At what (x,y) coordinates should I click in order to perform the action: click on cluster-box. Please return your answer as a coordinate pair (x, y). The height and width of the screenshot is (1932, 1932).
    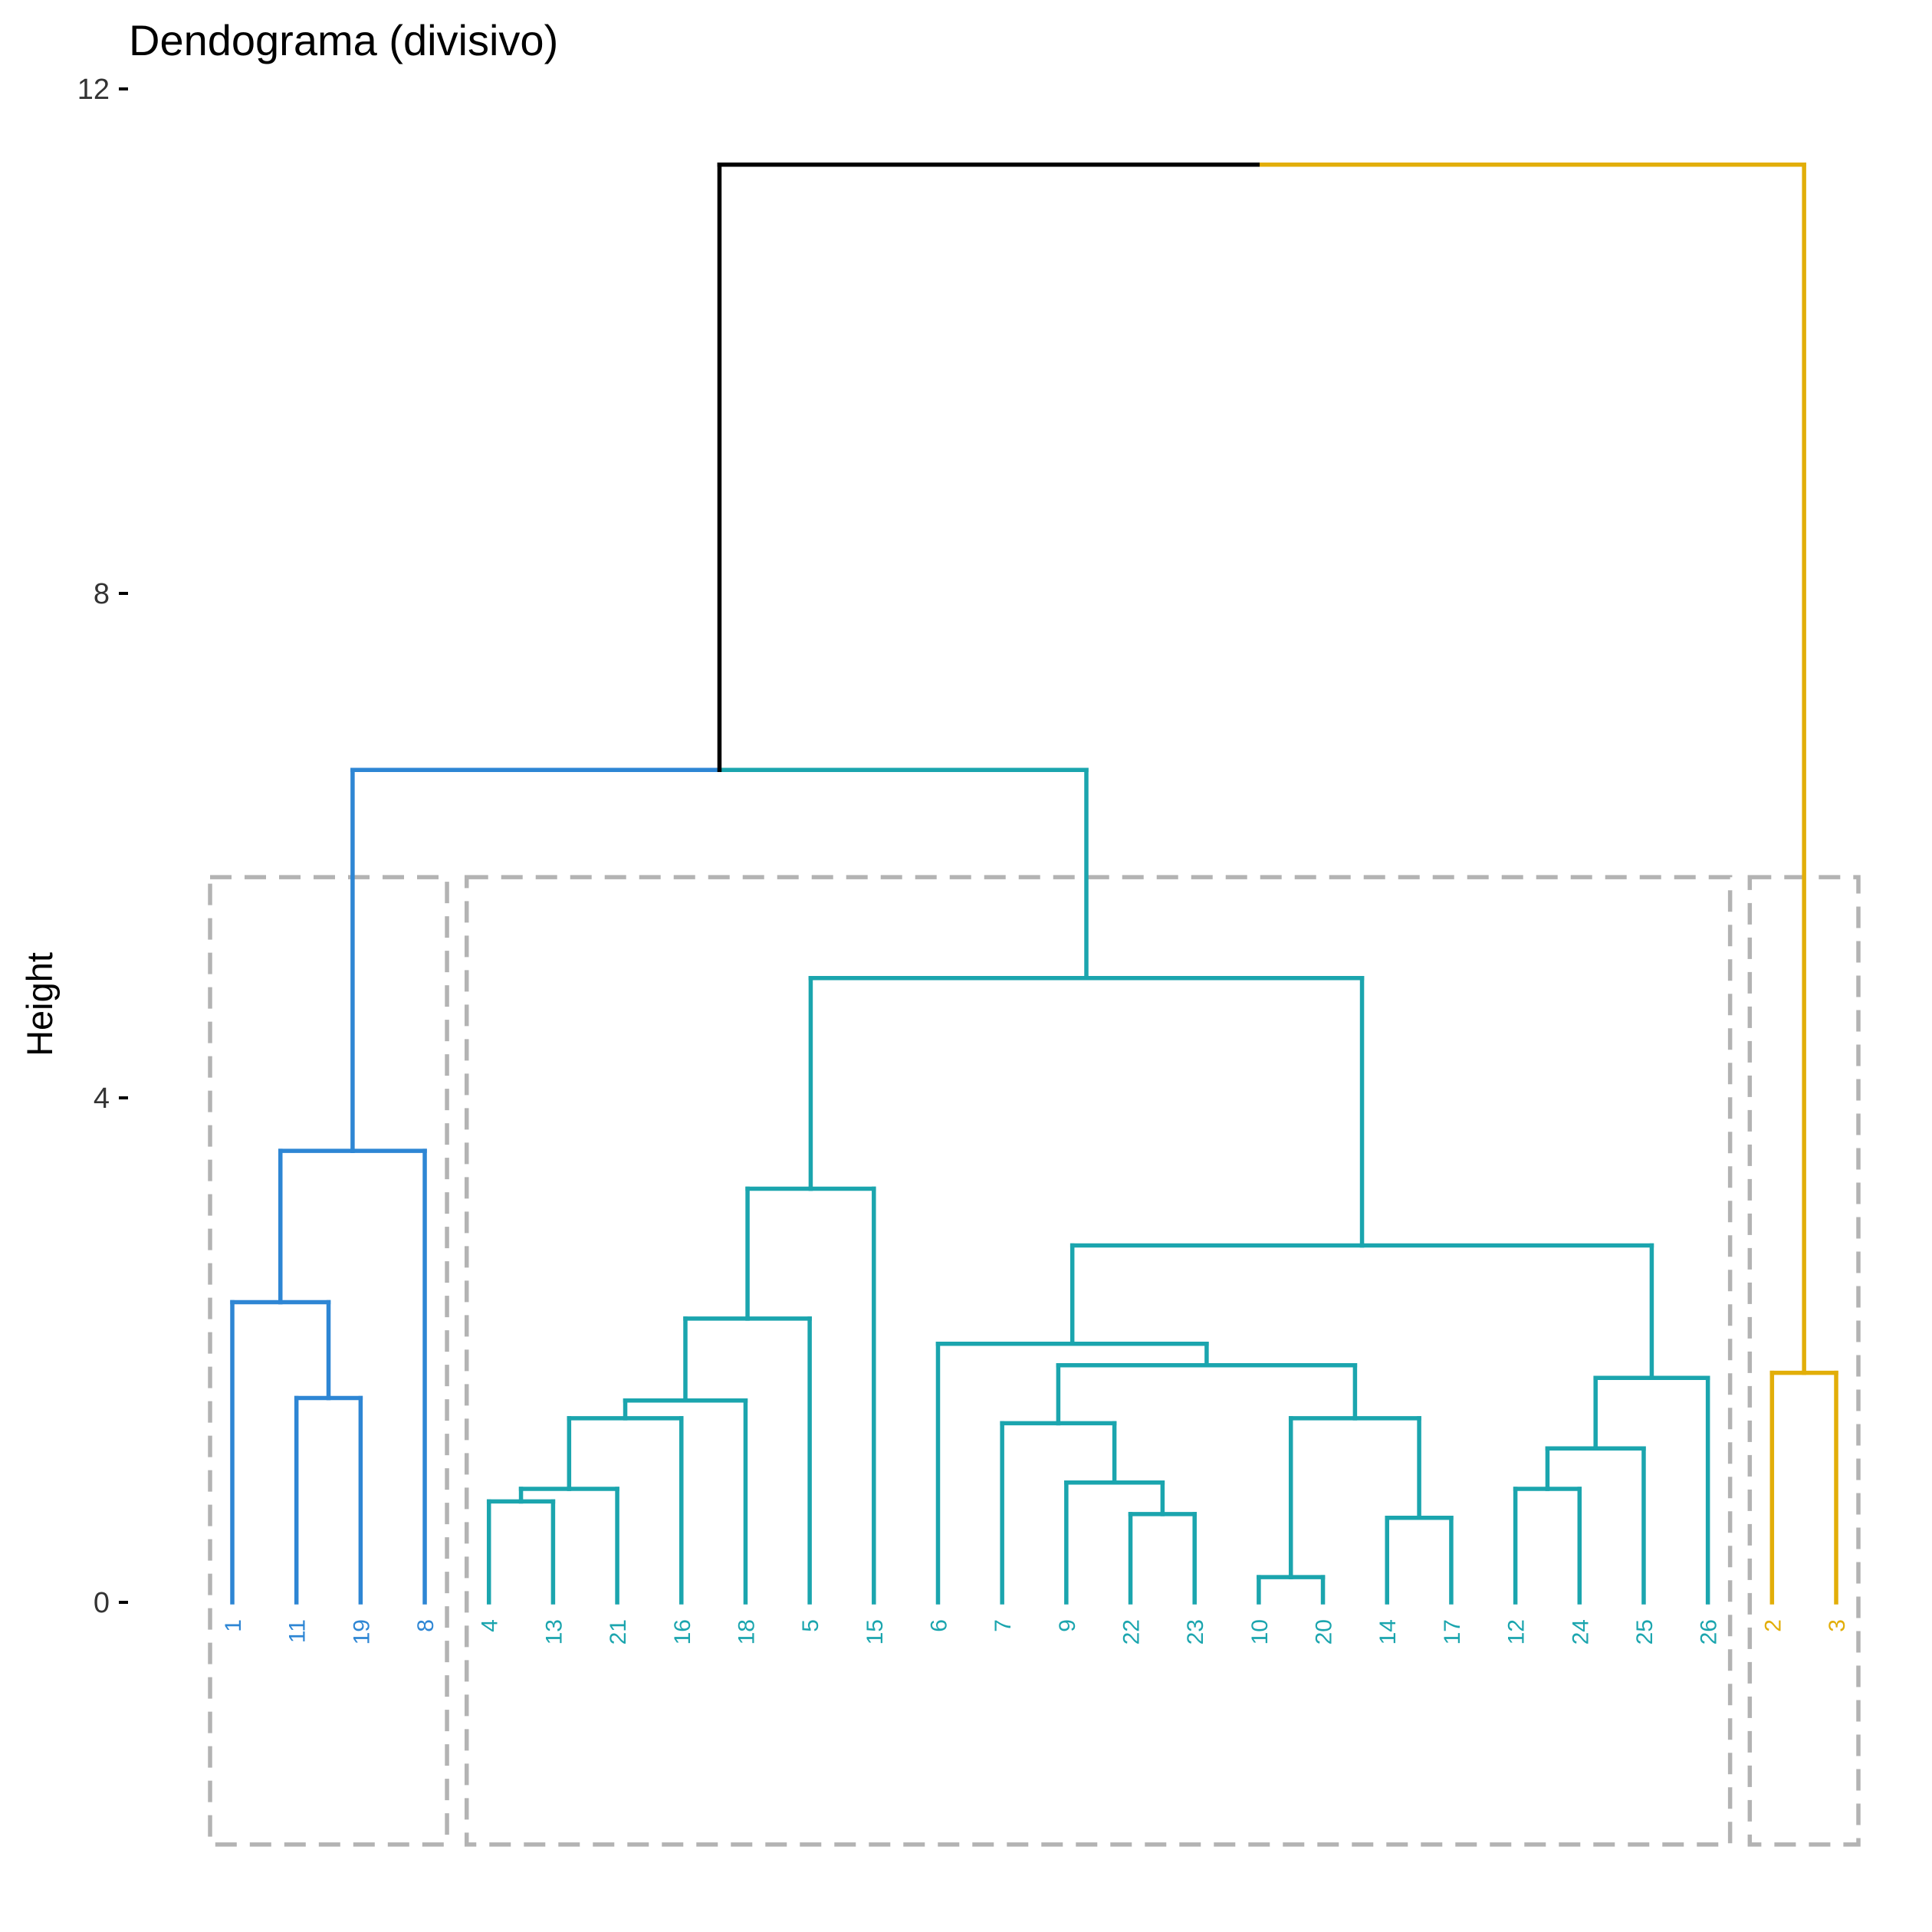
    Looking at the image, I should click on (329, 1361).